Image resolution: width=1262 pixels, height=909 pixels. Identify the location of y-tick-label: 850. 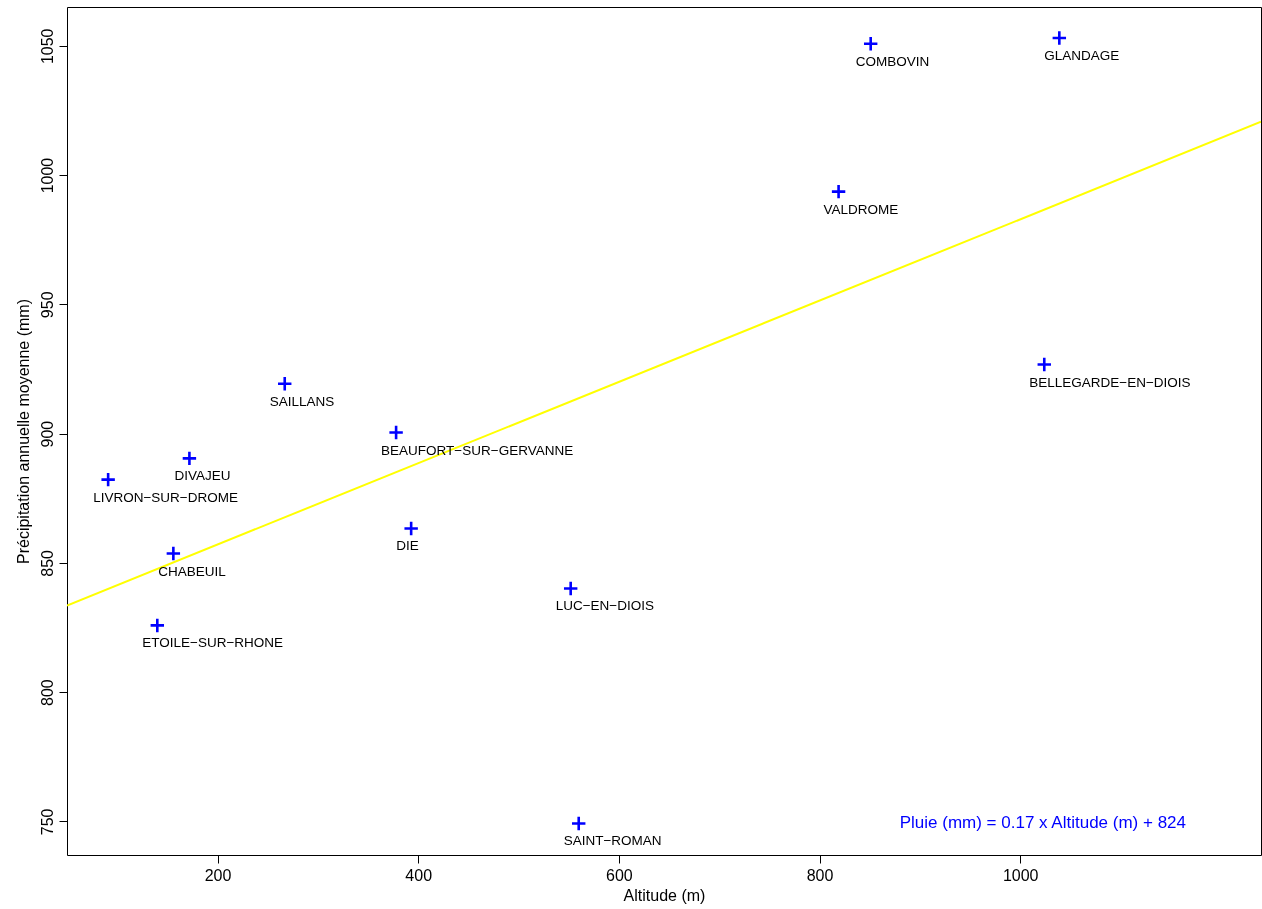
(47, 563).